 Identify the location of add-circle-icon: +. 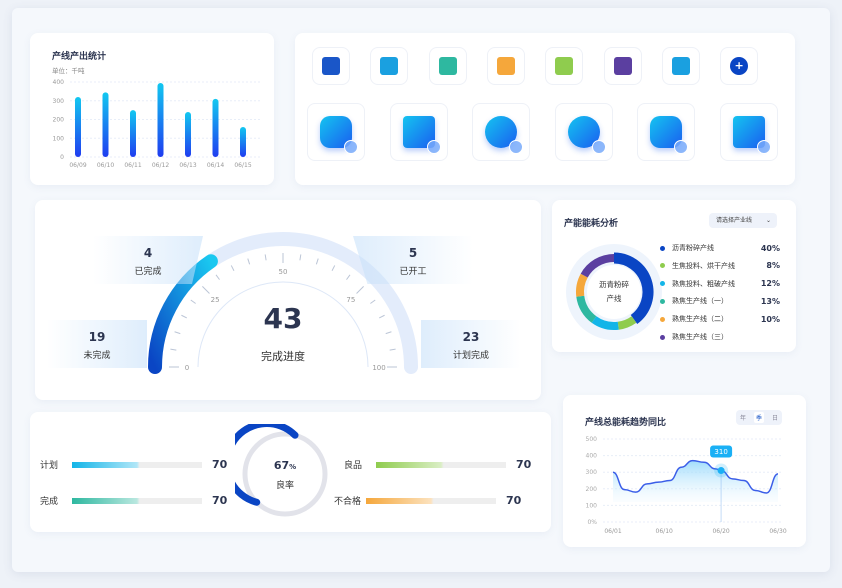
(739, 66).